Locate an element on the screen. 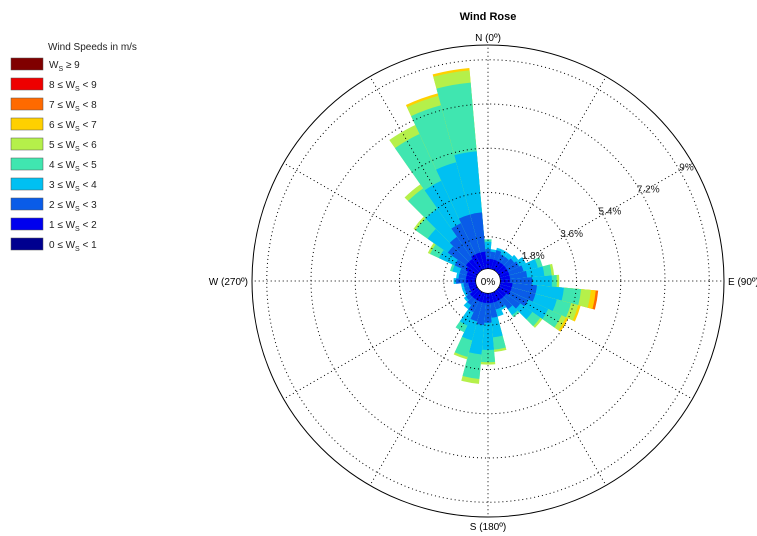 The image size is (757, 536). center-label: 0% is located at coordinates (488, 282).